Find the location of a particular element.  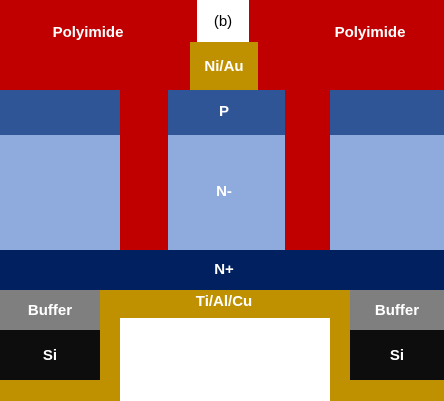

layer-label: Ti/Al/Cu is located at coordinates (224, 301).